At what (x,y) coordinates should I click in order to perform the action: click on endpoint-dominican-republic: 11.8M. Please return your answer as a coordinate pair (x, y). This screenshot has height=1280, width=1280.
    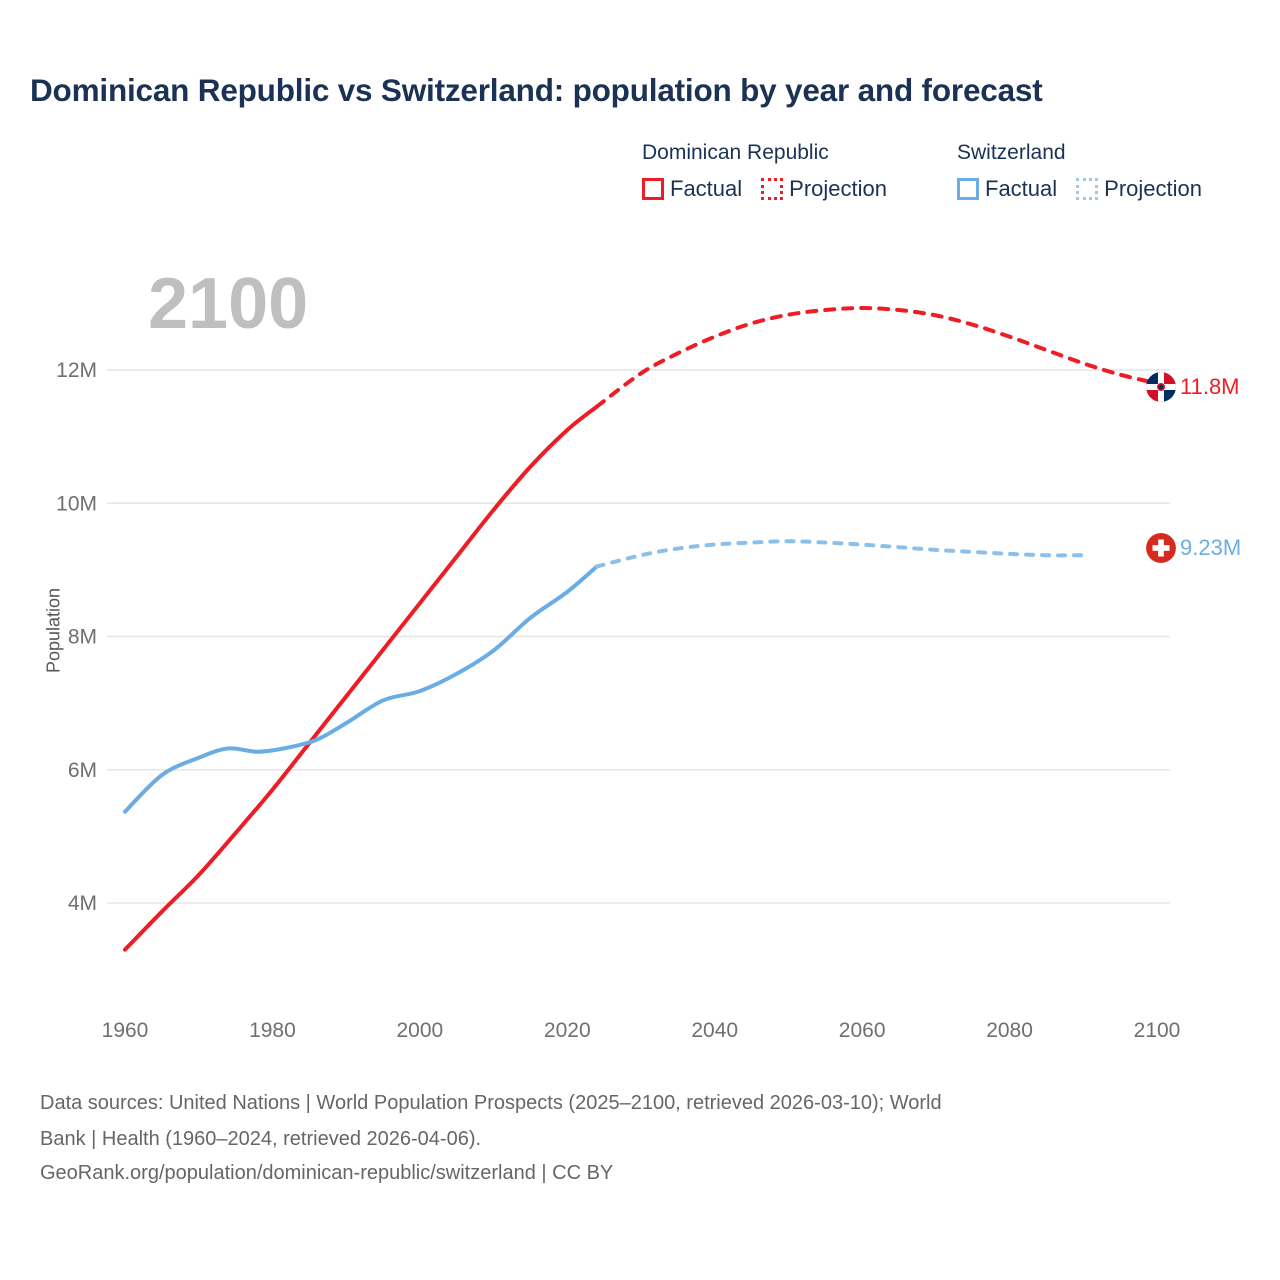
    Looking at the image, I should click on (1193, 387).